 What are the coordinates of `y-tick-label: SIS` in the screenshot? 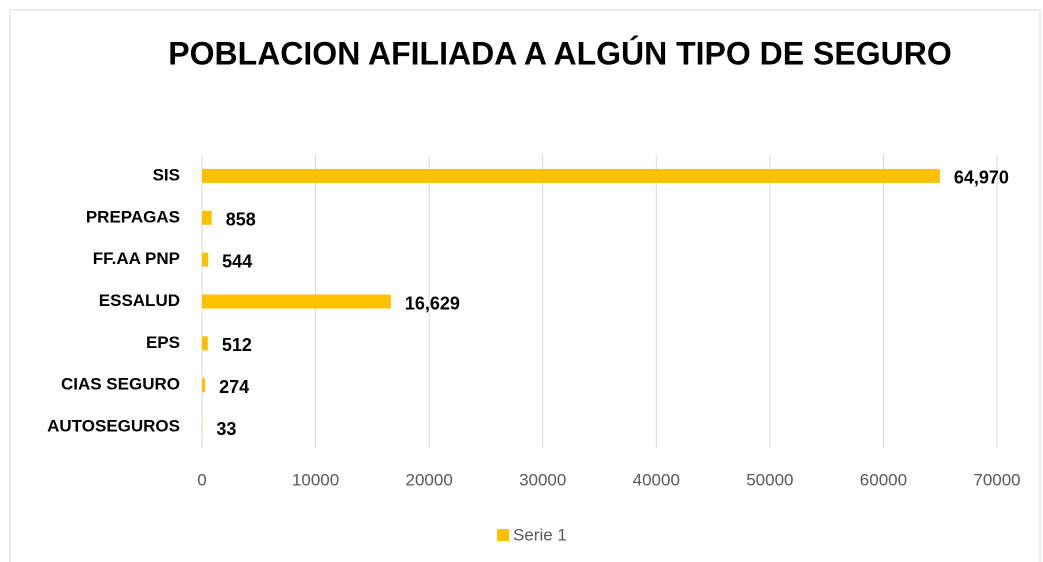 It's located at (166, 174).